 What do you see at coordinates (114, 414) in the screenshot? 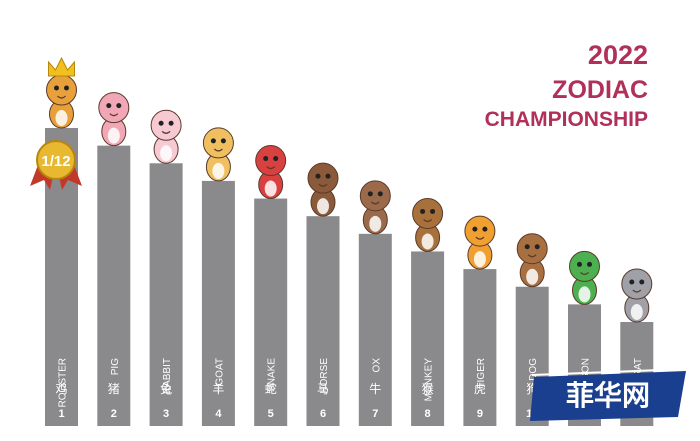
I see `rank-number: 2` at bounding box center [114, 414].